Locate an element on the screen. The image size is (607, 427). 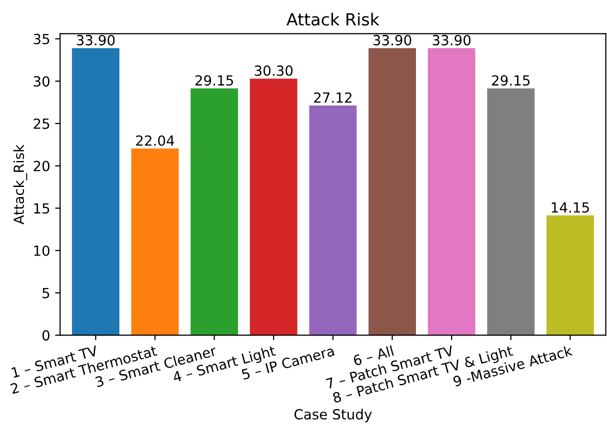
chart-title: Attack Risk is located at coordinates (333, 19).